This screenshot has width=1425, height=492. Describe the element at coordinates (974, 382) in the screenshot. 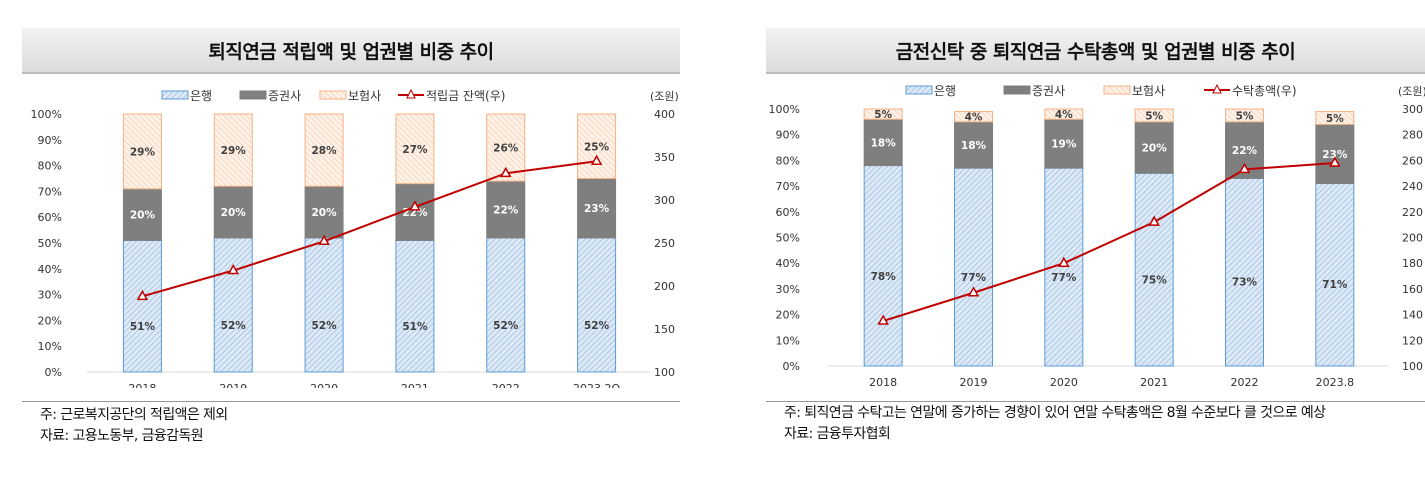

I see `x-tick-label: 2019` at that location.